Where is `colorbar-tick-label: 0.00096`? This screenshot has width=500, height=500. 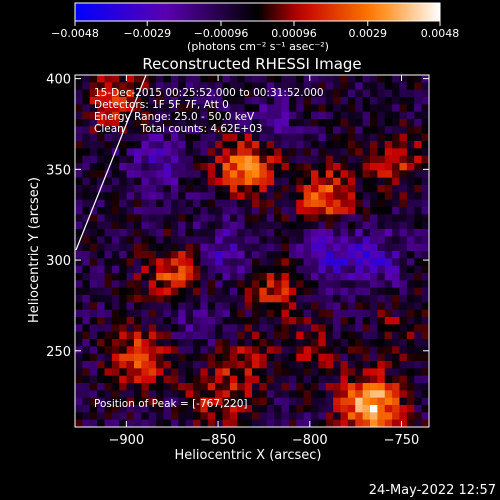 colorbar-tick-label: 0.00096 is located at coordinates (294, 33).